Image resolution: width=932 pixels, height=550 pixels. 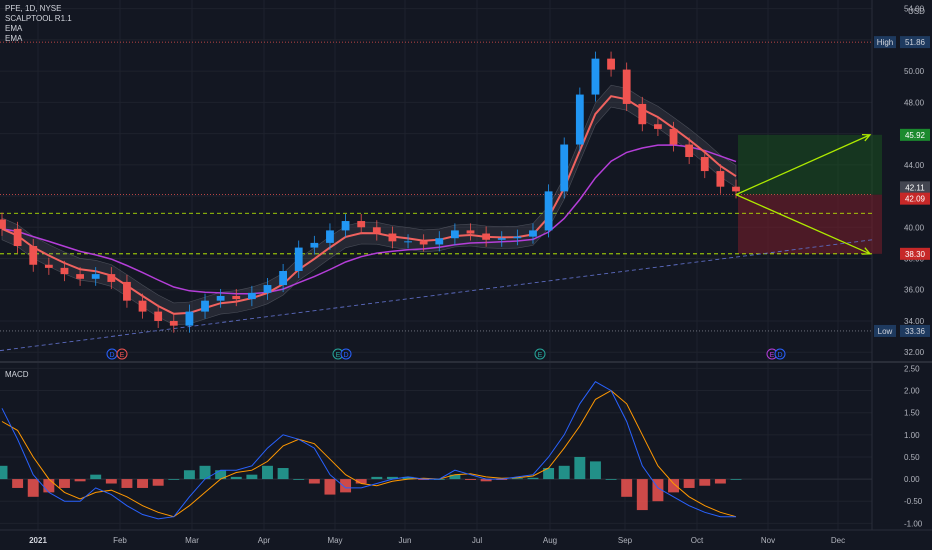 I want to click on low-tag: Low 33.36, so click(x=902, y=330).